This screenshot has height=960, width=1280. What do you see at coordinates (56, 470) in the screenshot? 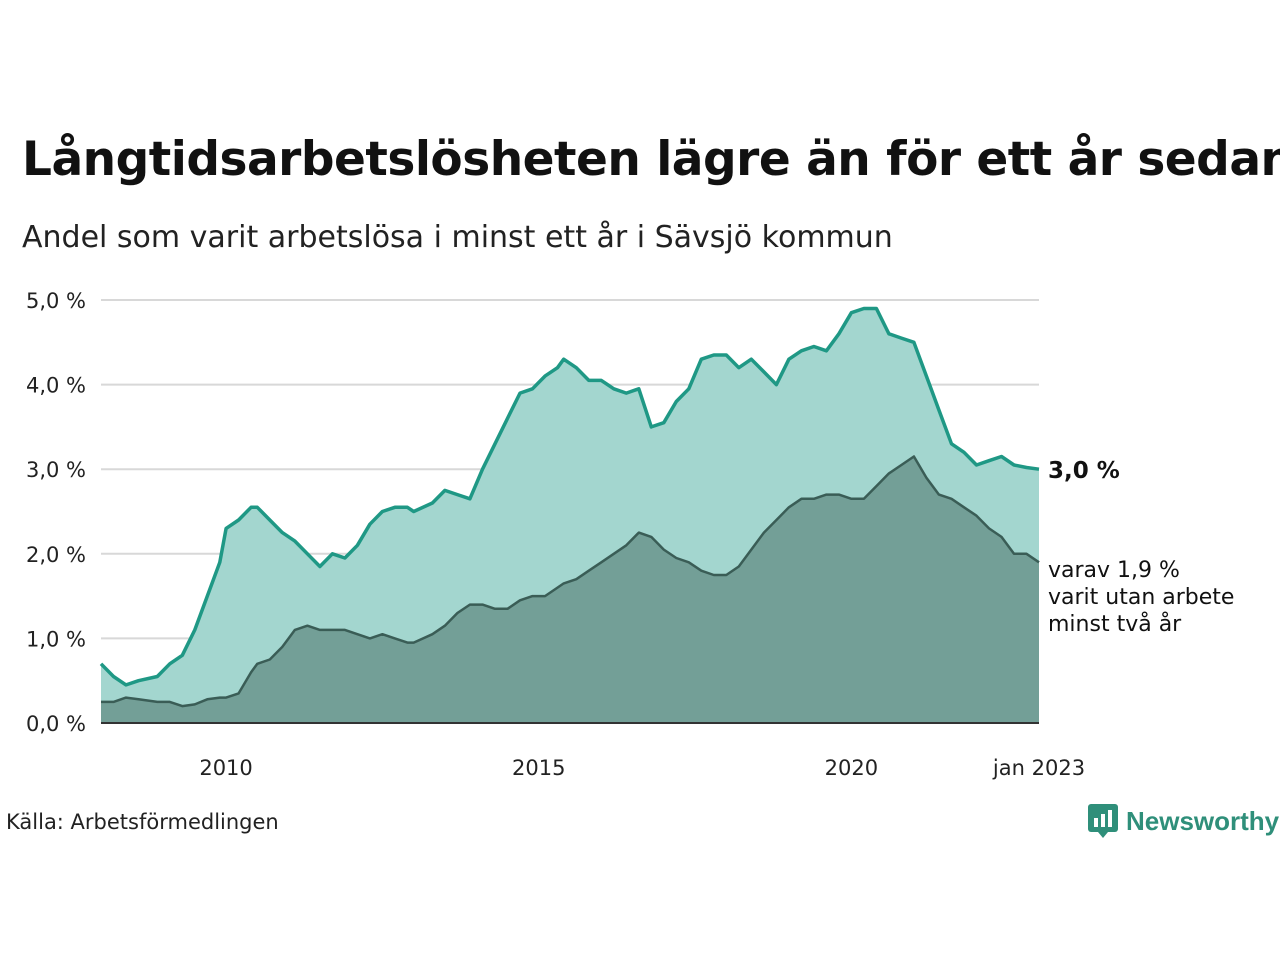
I see `y-tick-label: 3,0 %` at bounding box center [56, 470].